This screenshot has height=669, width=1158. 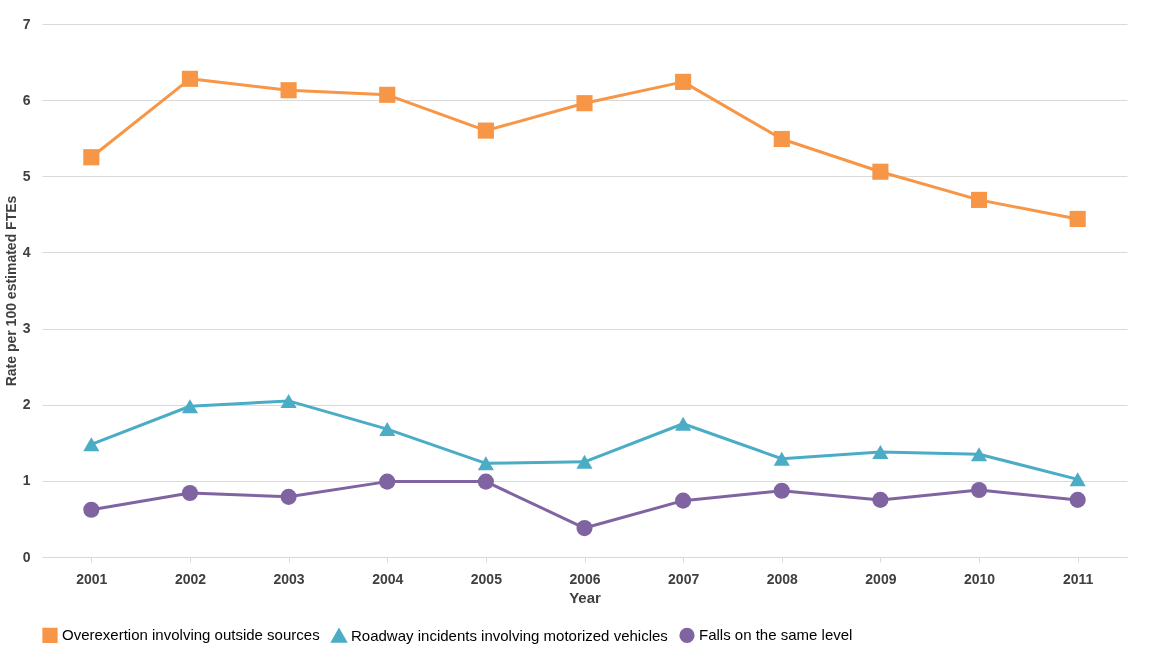 What do you see at coordinates (776, 635) in the screenshot?
I see `legend-label: Falls on the same level` at bounding box center [776, 635].